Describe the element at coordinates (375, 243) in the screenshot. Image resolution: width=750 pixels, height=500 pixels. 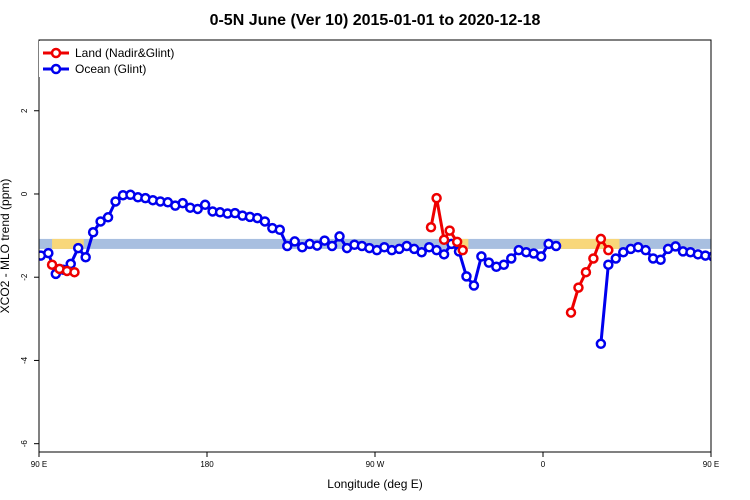
I see `ocean-band` at that location.